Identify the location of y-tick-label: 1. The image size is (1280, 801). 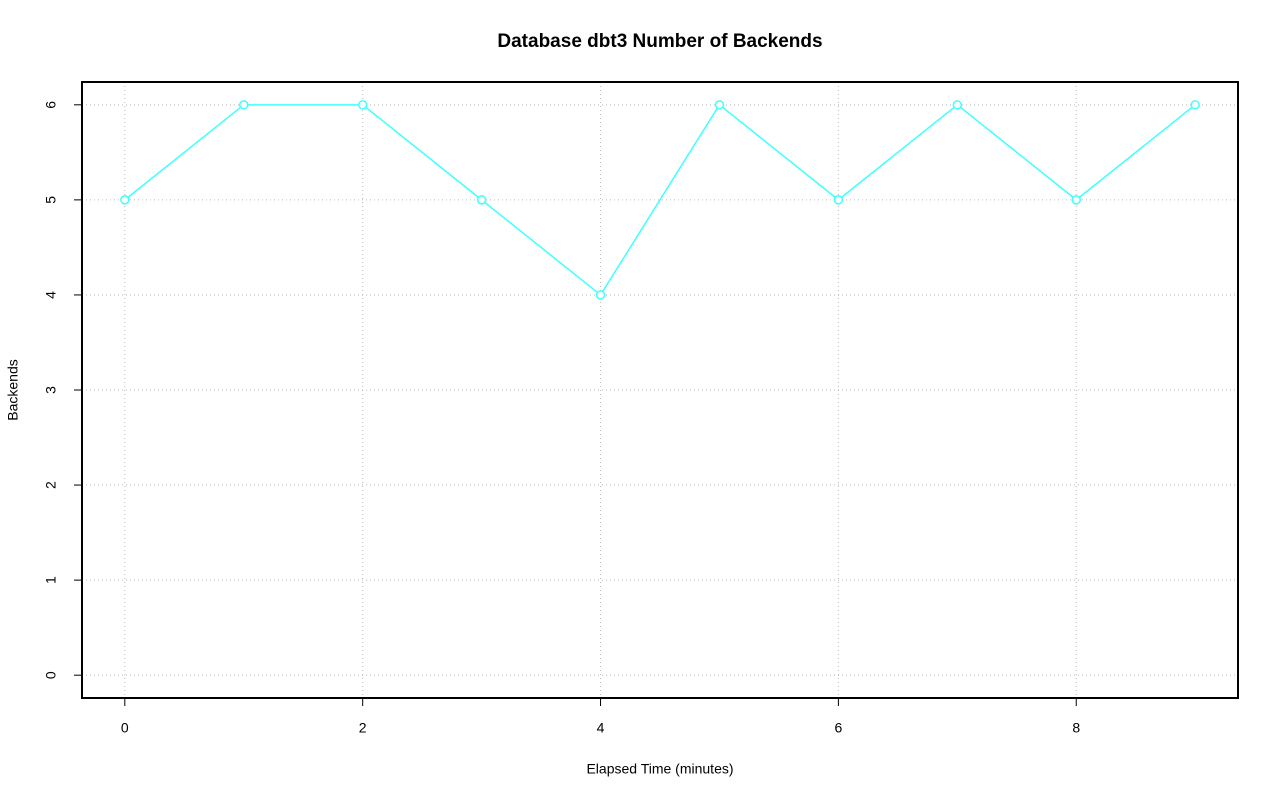
(51, 580).